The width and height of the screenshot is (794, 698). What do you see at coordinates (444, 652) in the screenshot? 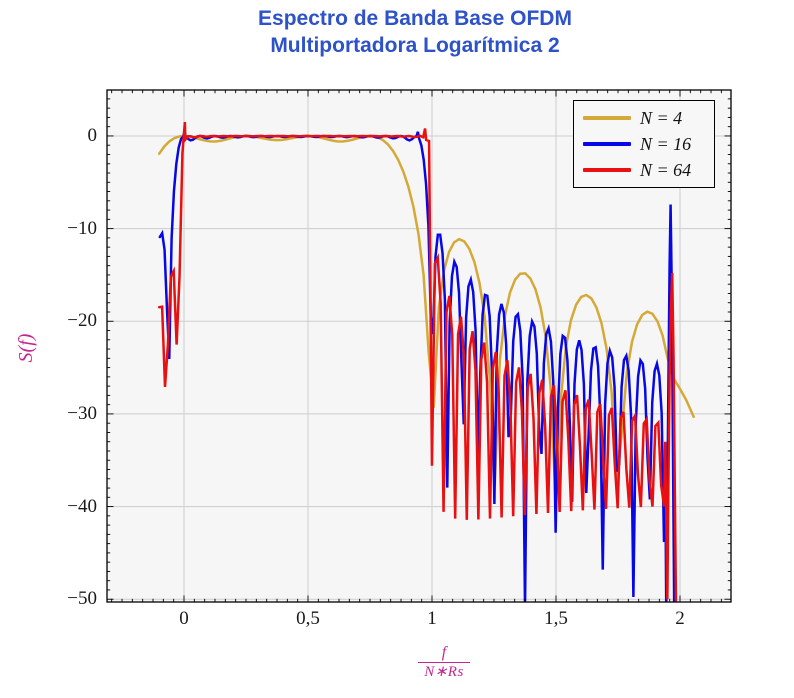
I see `x-axis-label-numerator: f` at bounding box center [444, 652].